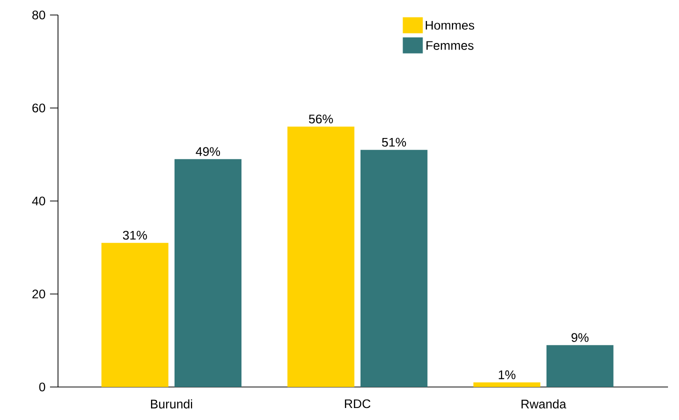 The image size is (679, 420). What do you see at coordinates (357, 403) in the screenshot?
I see `x-tick-label: RDC` at bounding box center [357, 403].